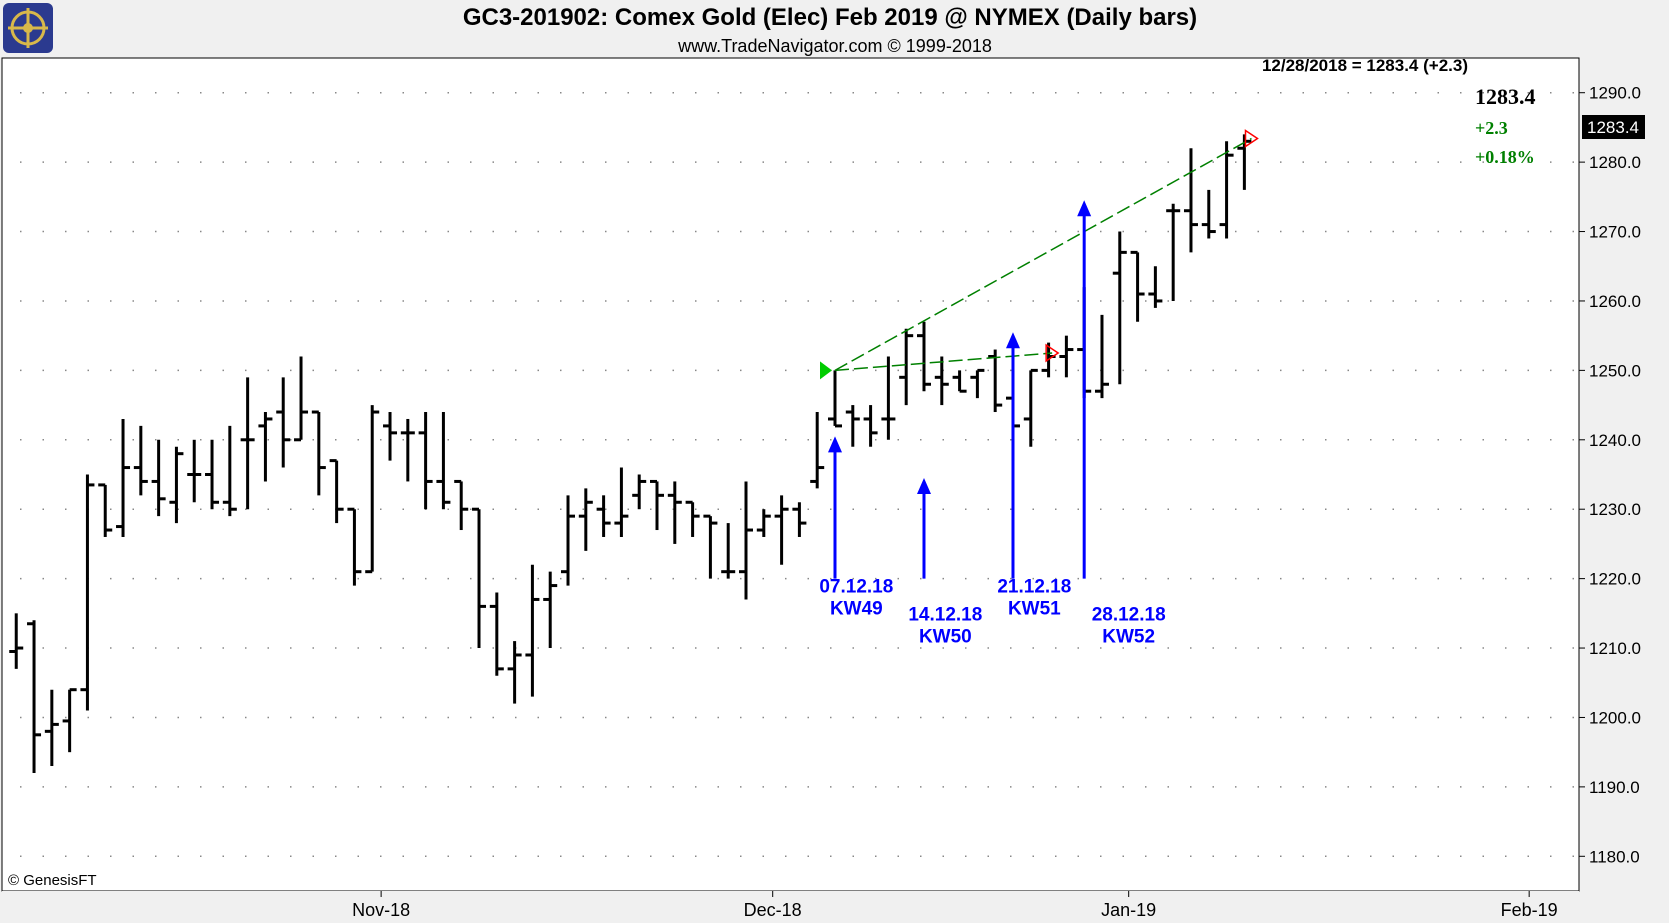 This screenshot has height=923, width=1669. I want to click on entry-marker, so click(825, 370).